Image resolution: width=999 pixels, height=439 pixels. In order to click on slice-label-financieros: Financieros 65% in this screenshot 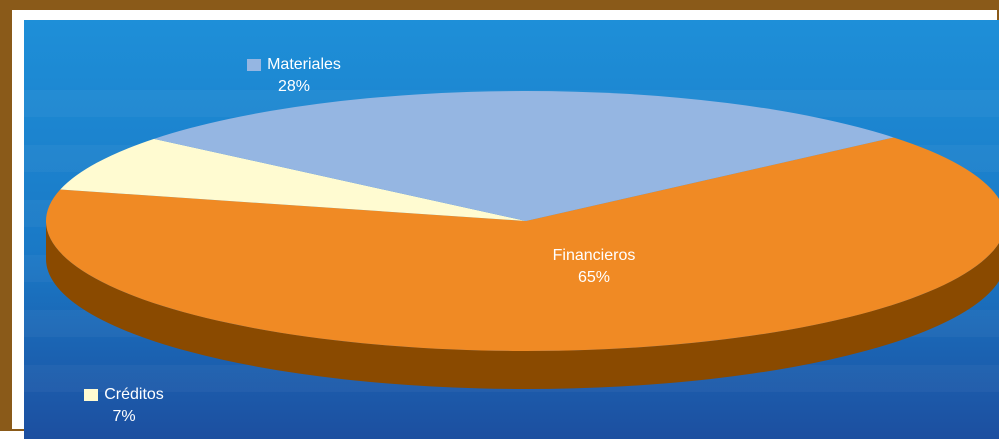, I will do `click(594, 267)`.